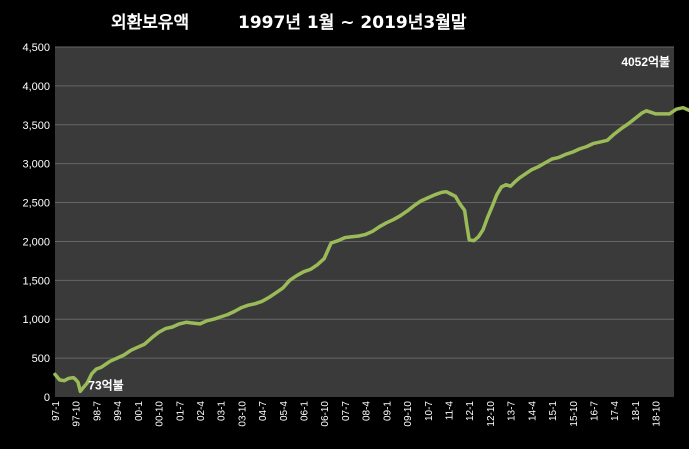 The image size is (689, 449). I want to click on x-tick-label: 97-10, so click(77, 414).